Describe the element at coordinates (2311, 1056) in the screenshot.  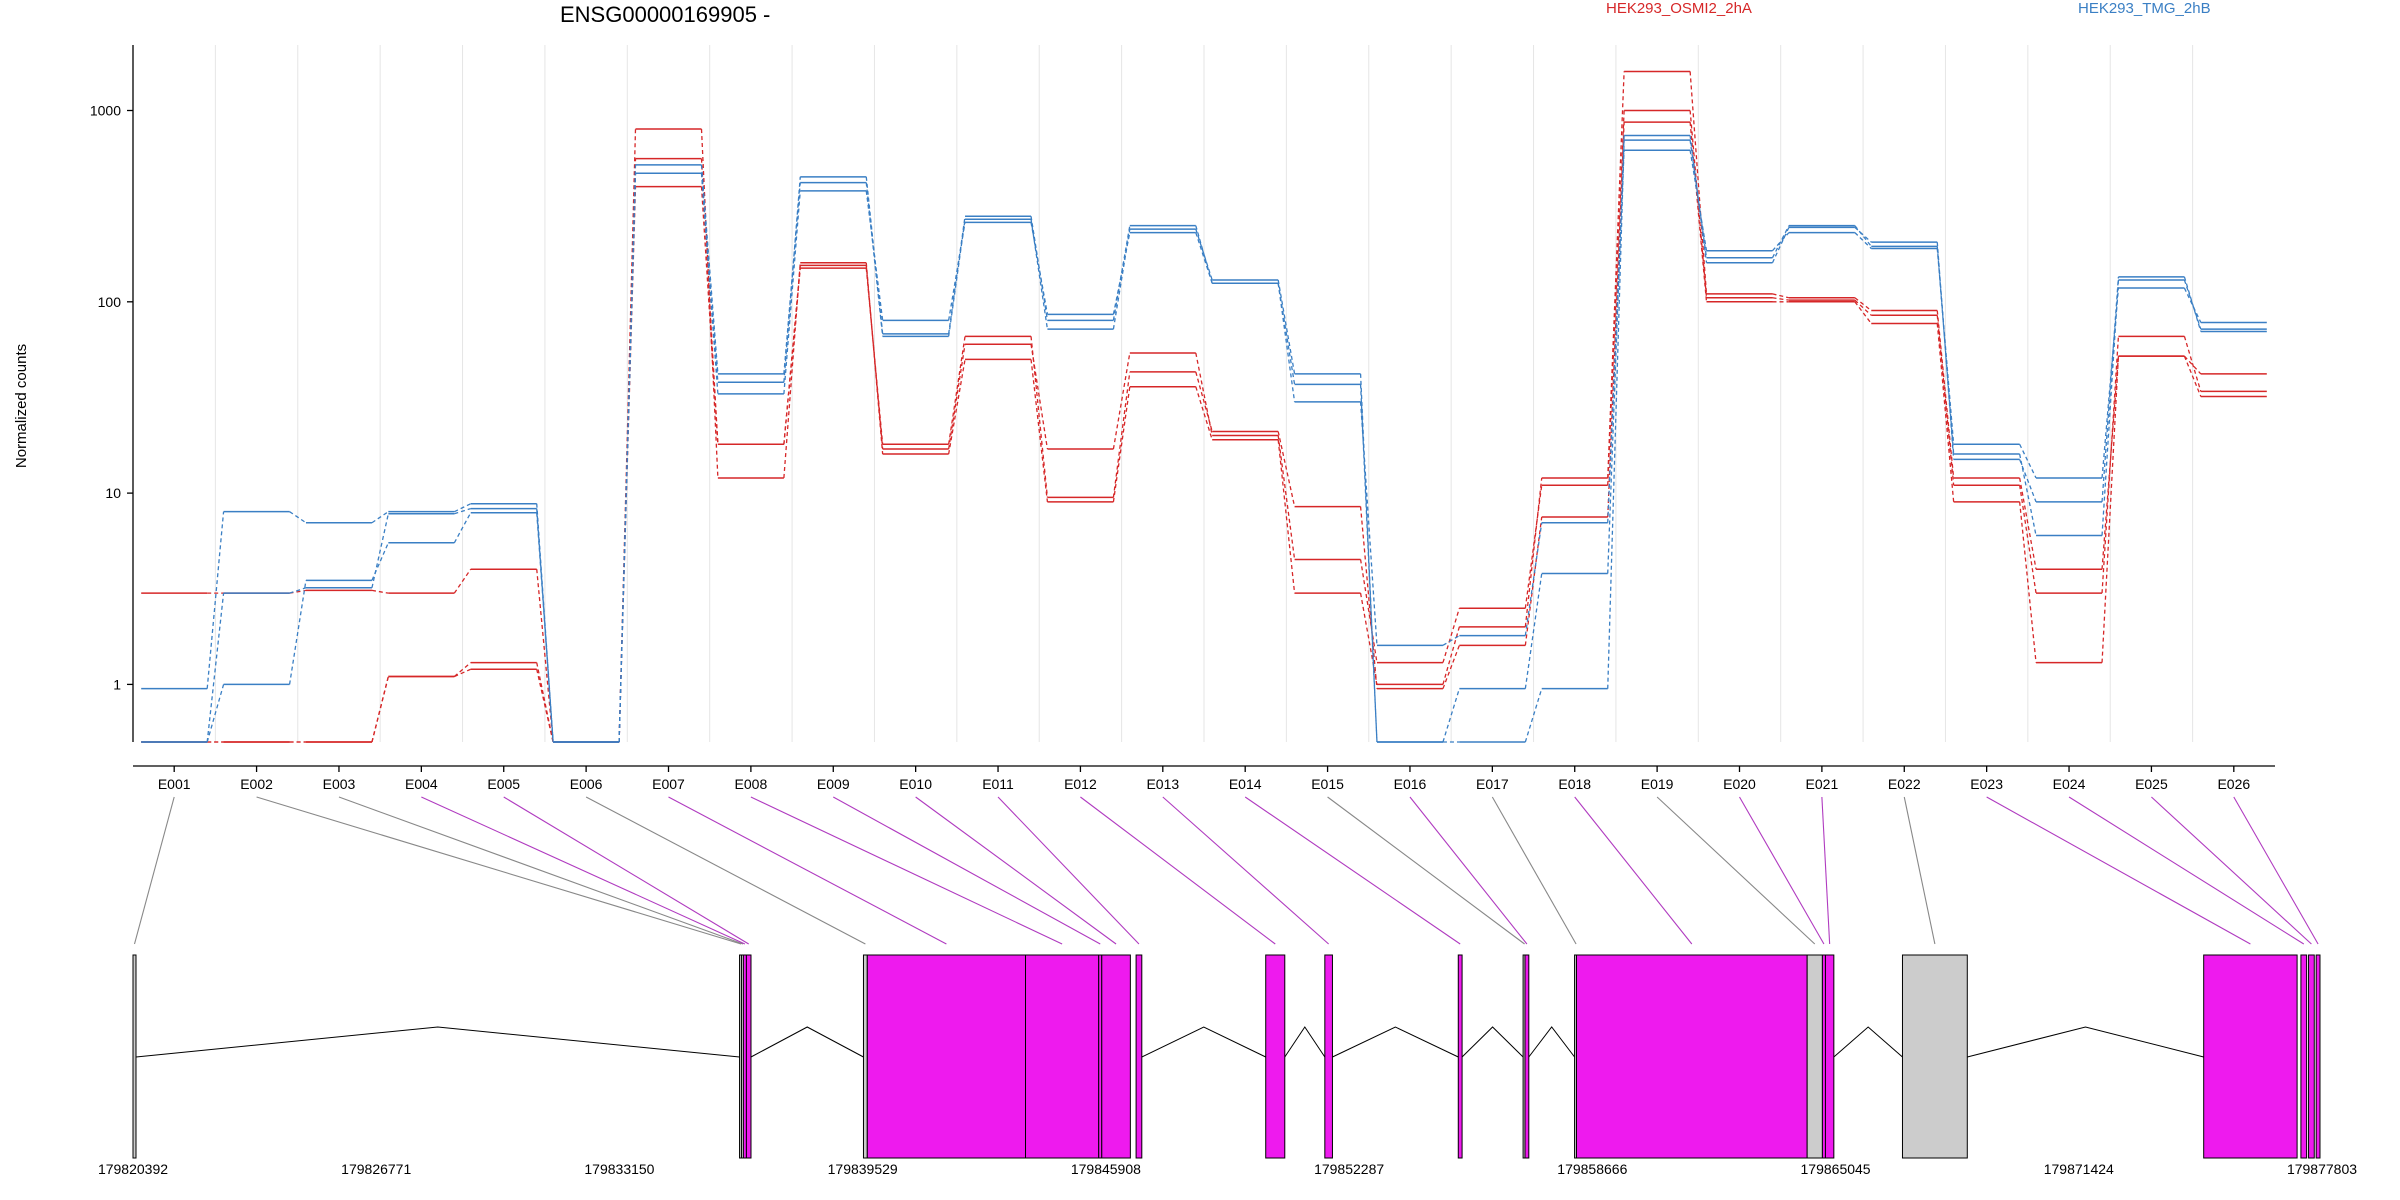
I see `exon-block-e025` at that location.